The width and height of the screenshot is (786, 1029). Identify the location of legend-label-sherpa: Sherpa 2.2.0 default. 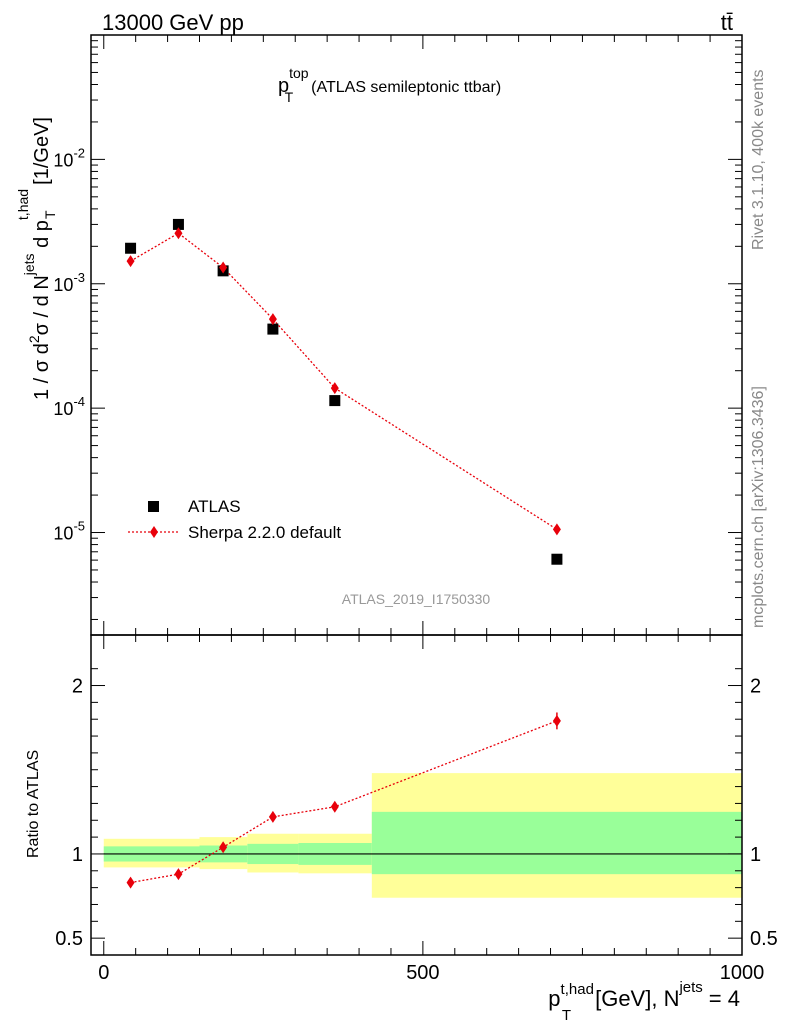
(264, 532).